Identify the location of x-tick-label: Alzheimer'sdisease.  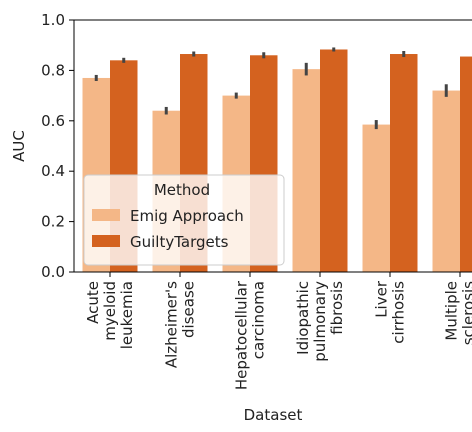
(180, 324).